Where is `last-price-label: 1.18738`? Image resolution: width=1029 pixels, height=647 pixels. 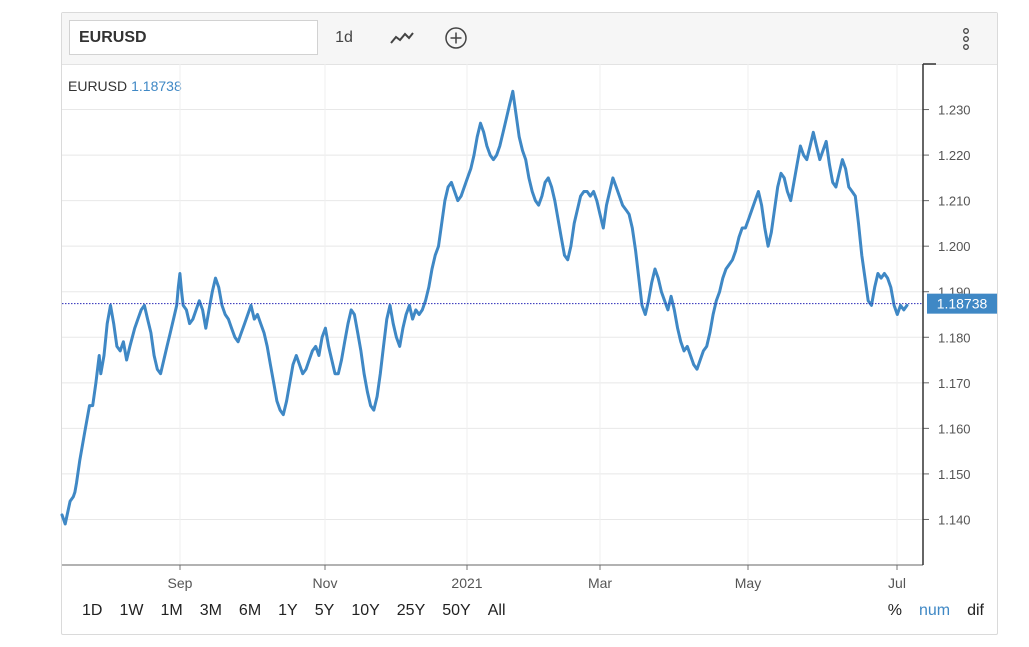 last-price-label: 1.18738 is located at coordinates (962, 304).